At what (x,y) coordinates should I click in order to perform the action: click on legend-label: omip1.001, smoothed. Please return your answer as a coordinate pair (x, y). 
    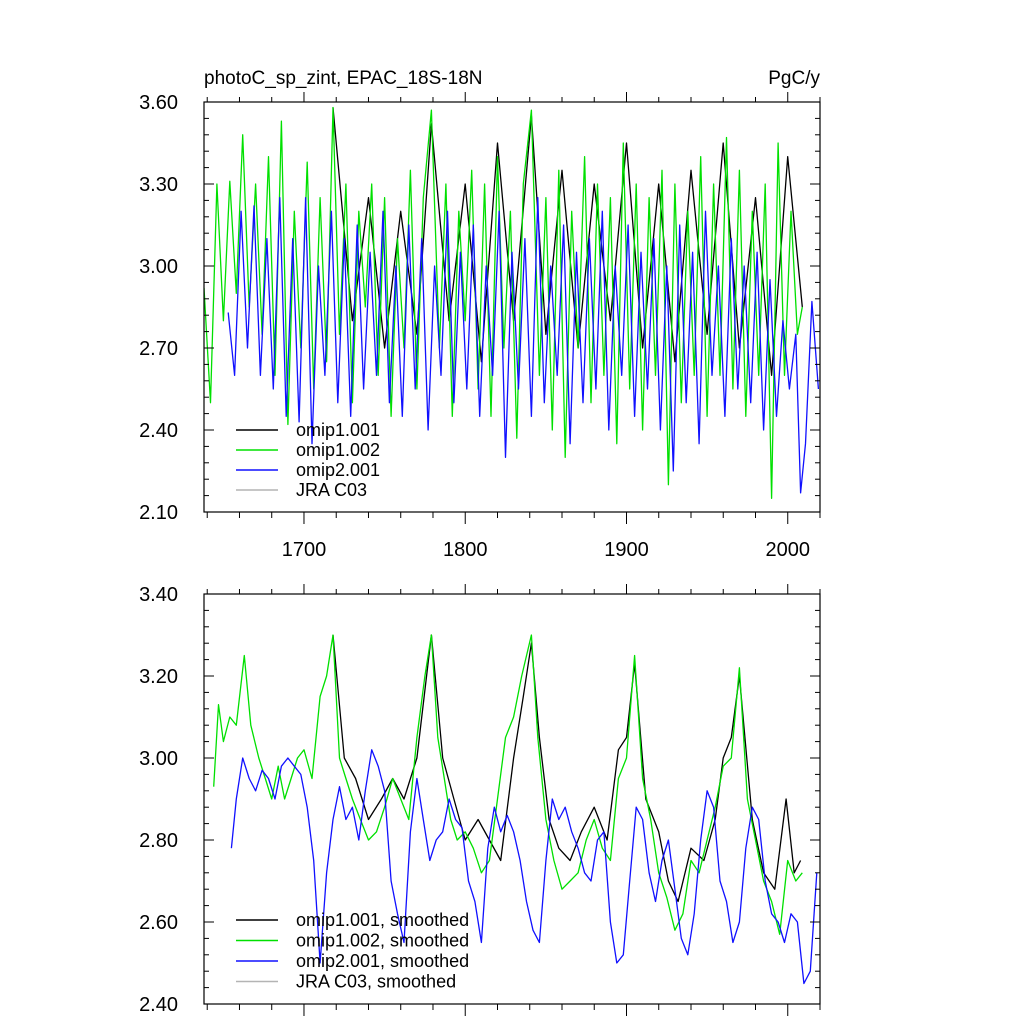
    Looking at the image, I should click on (382, 920).